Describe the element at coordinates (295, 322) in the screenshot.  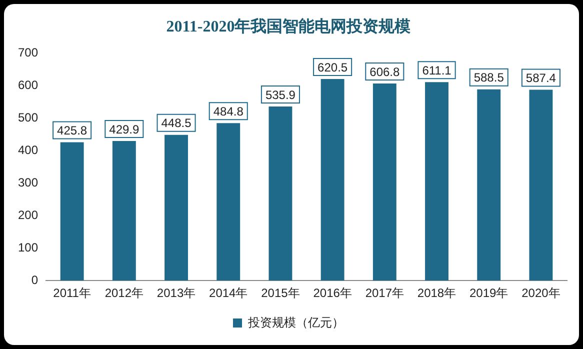
I see `legend-label: 投资规模（亿元）` at that location.